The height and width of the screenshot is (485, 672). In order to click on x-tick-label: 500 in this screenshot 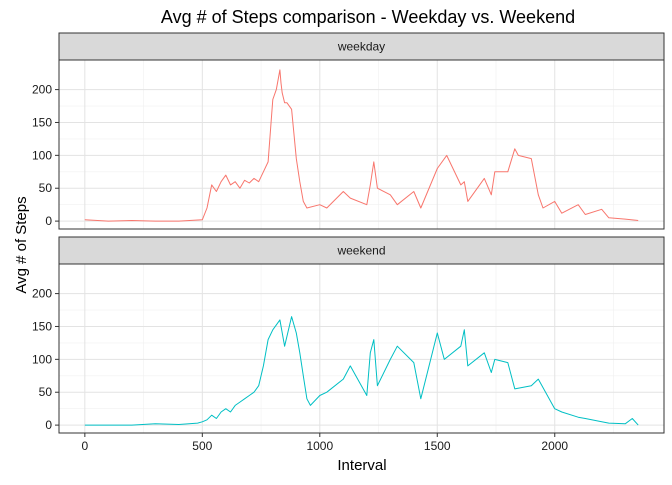, I will do `click(202, 446)`.